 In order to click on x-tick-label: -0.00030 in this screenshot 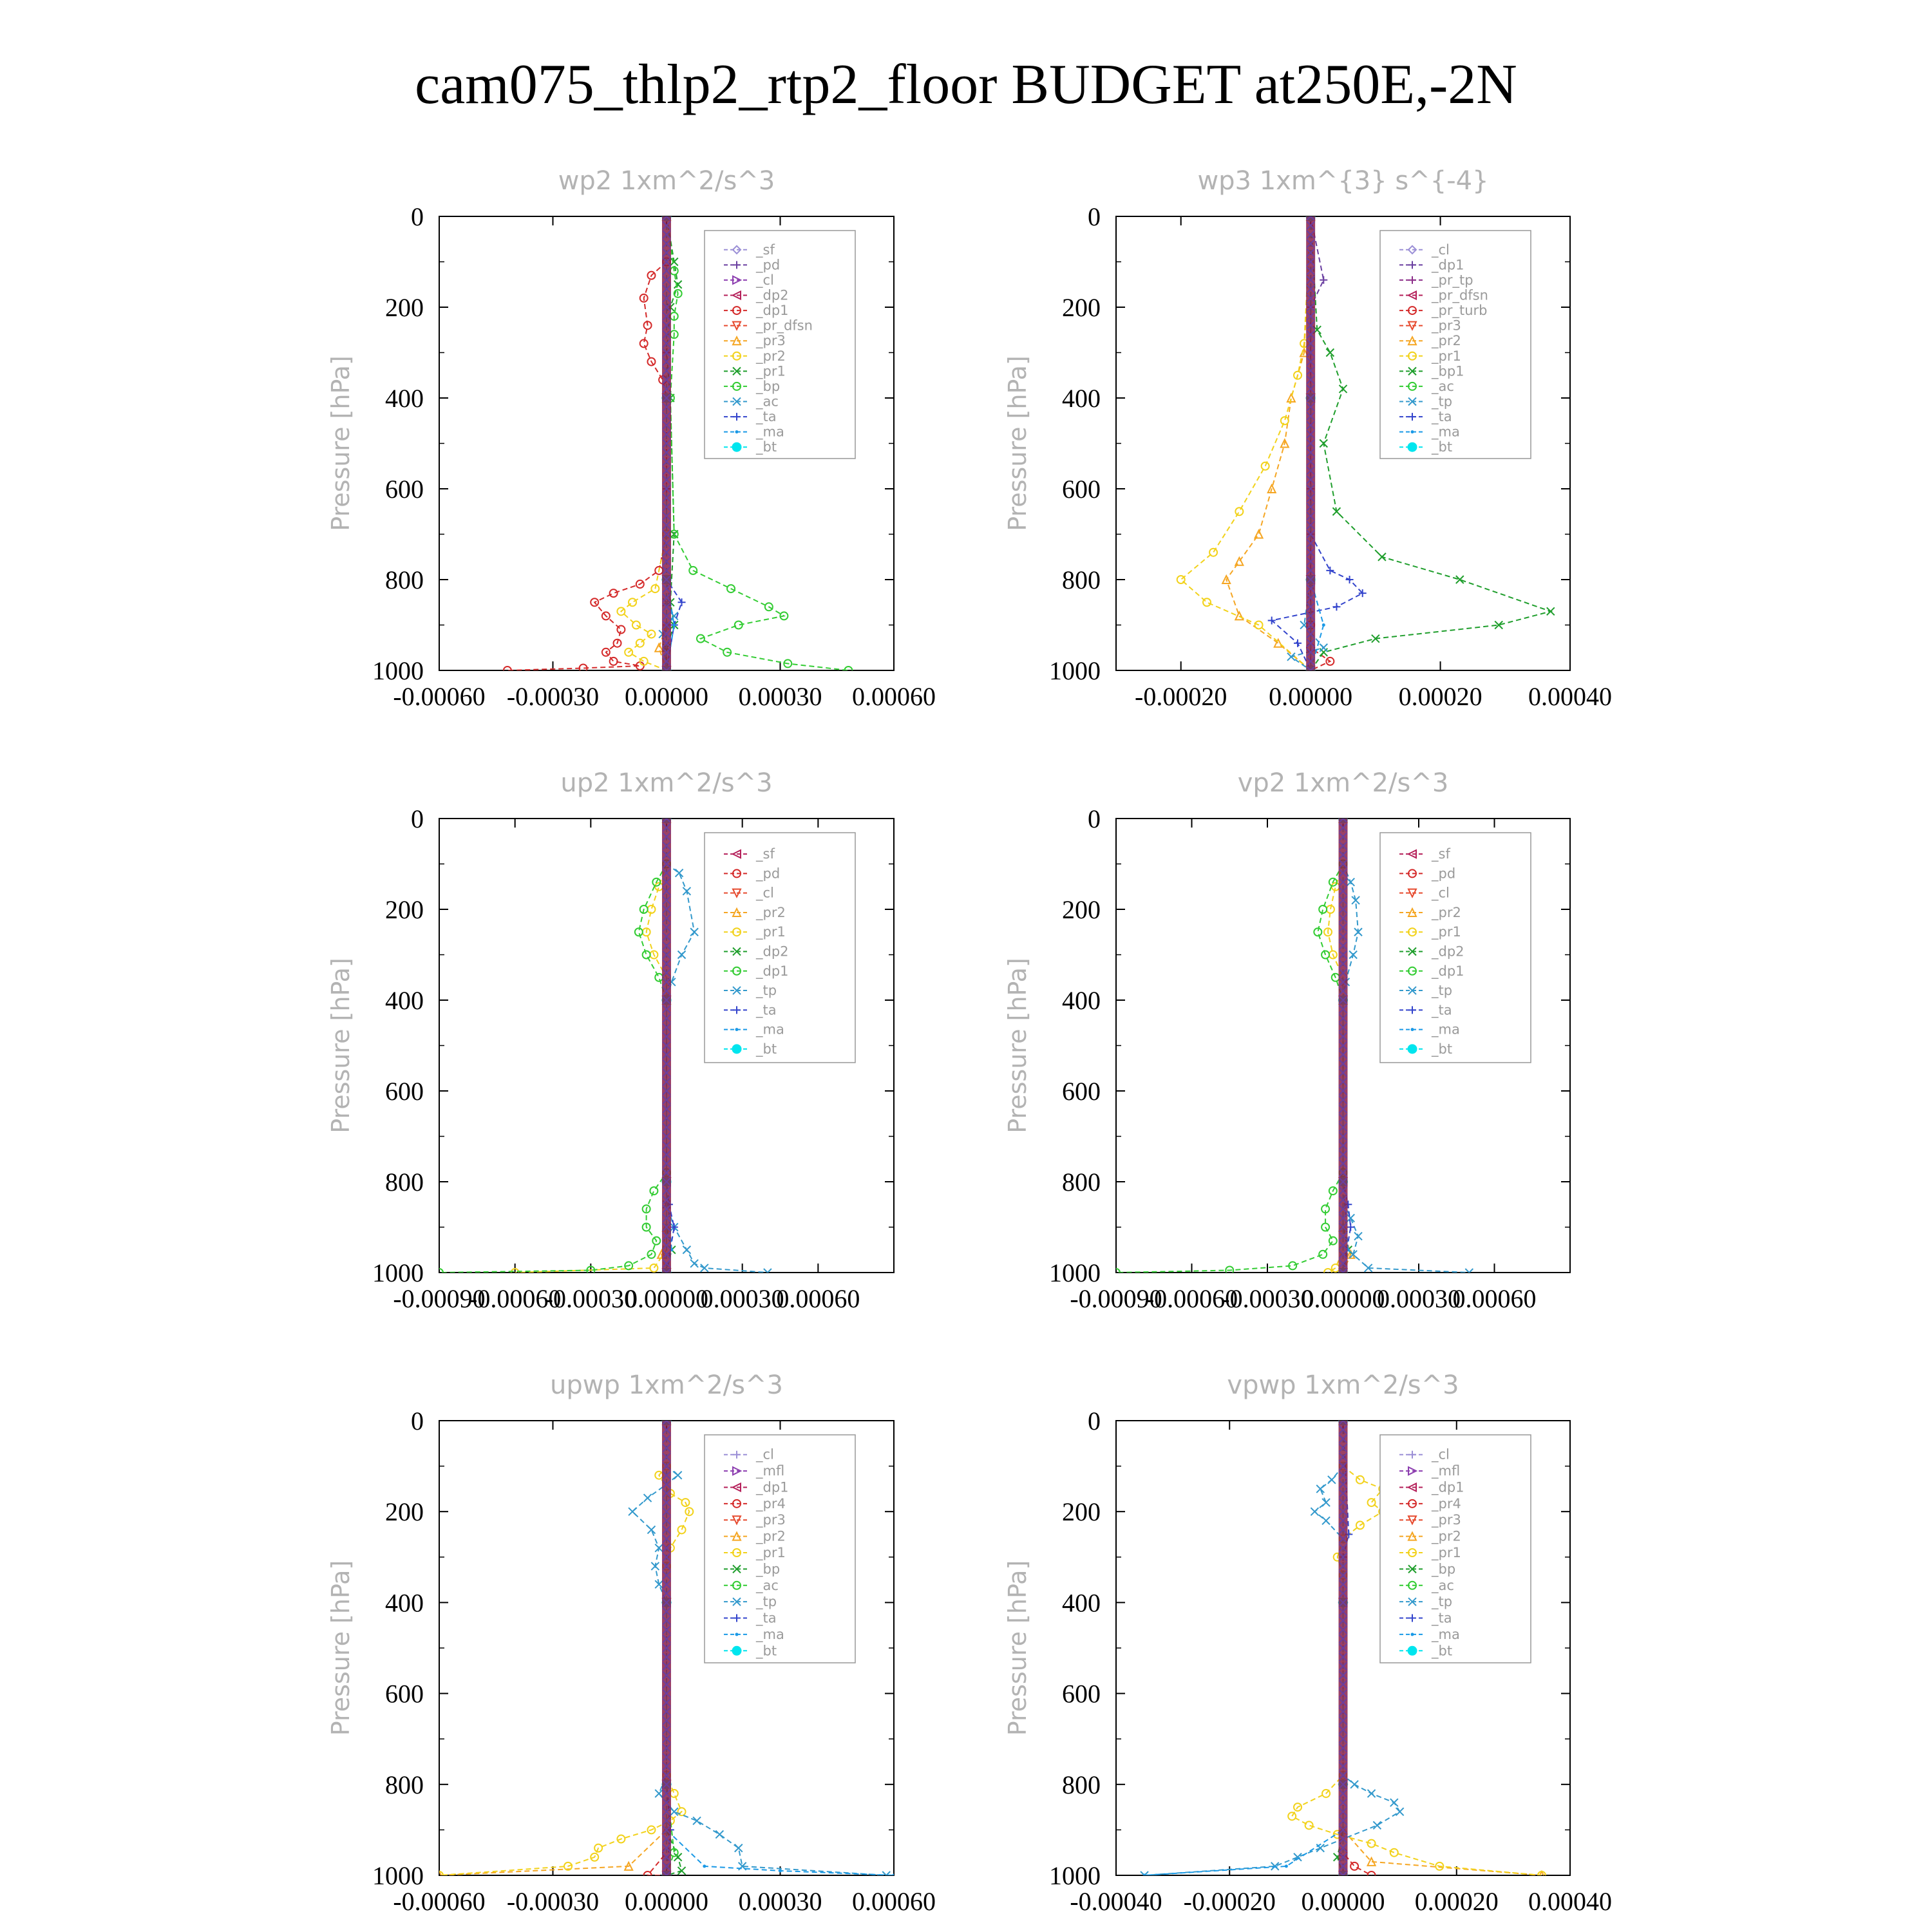, I will do `click(1267, 1298)`.